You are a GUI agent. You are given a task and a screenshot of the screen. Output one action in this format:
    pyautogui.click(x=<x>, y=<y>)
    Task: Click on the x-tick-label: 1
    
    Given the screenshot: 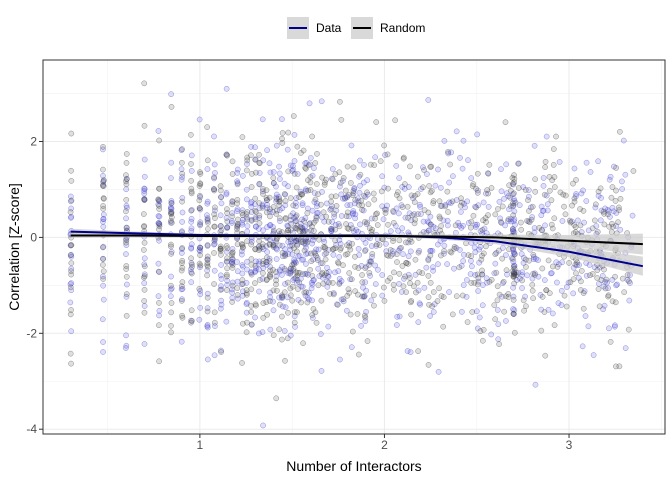 What is the action you would take?
    pyautogui.click(x=200, y=445)
    